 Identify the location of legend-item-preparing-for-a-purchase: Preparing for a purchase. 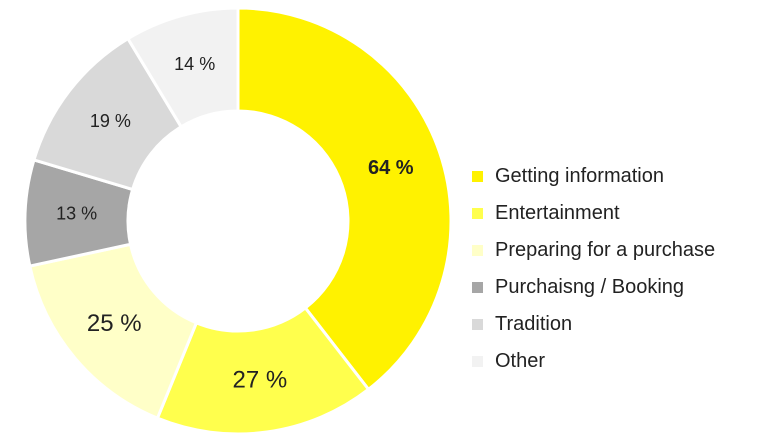
(593, 250).